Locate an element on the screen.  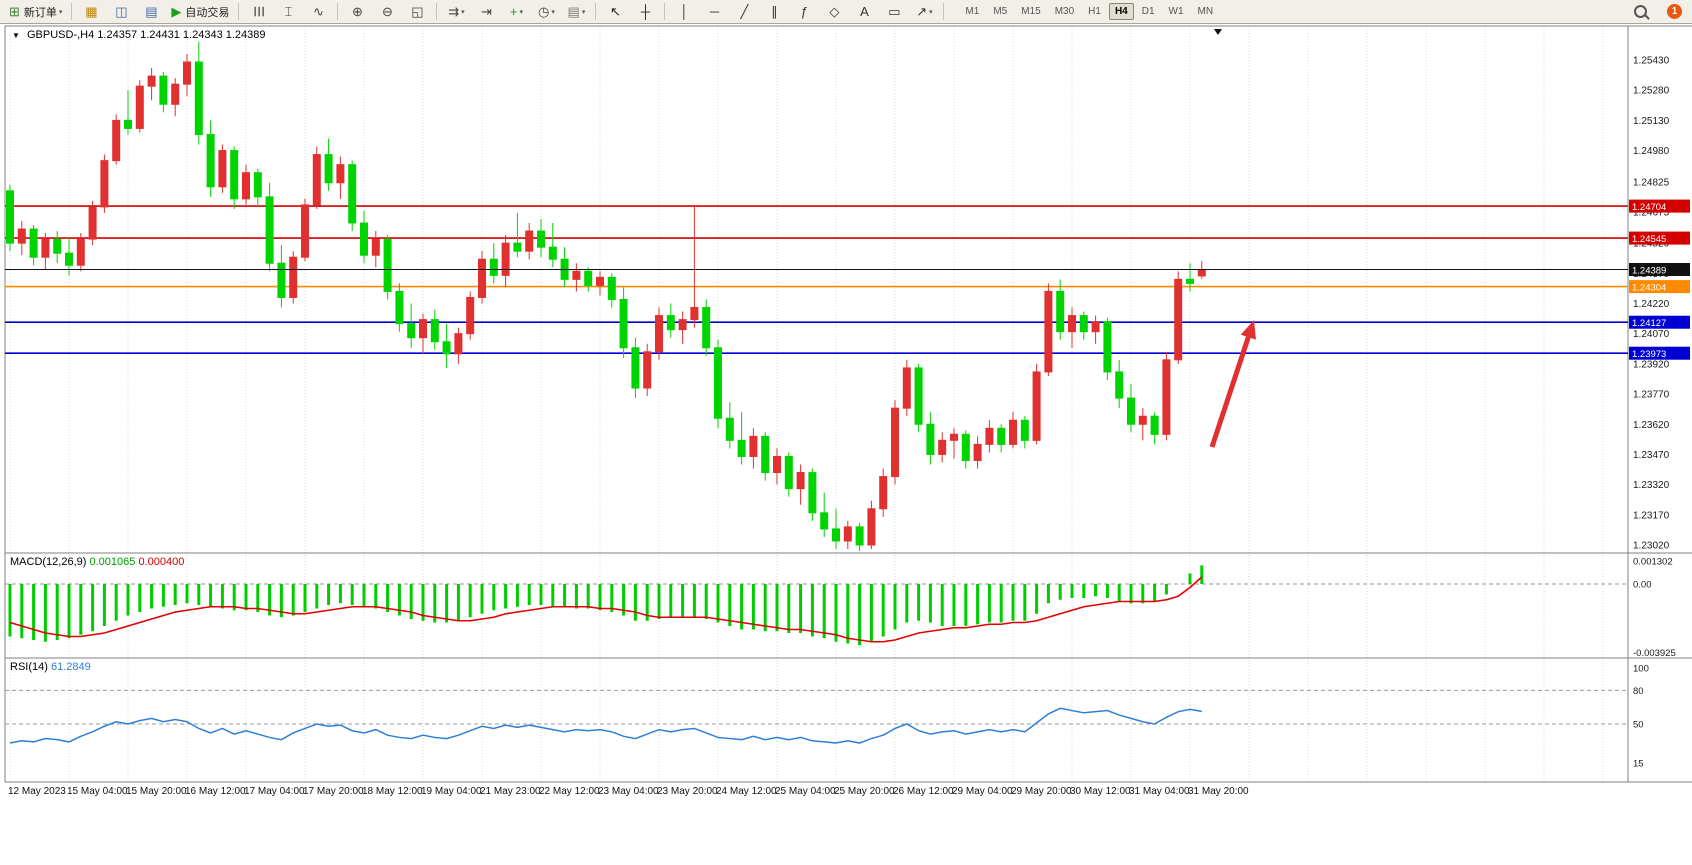
macd-title: MACD(12,26,9) is located at coordinates (48, 562).